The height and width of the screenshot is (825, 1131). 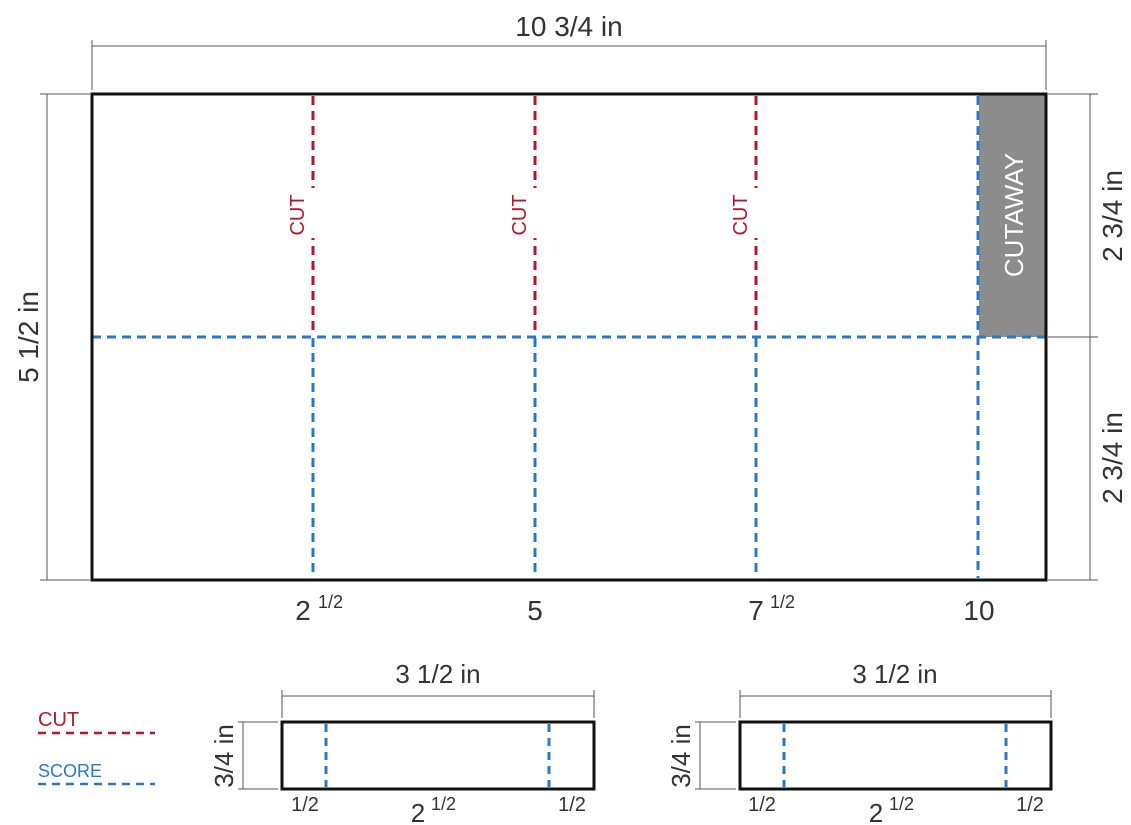 I want to click on strip-2: 3 1/2 in 3/4 in 1/2 2 1/2 1/2, so click(x=859, y=742).